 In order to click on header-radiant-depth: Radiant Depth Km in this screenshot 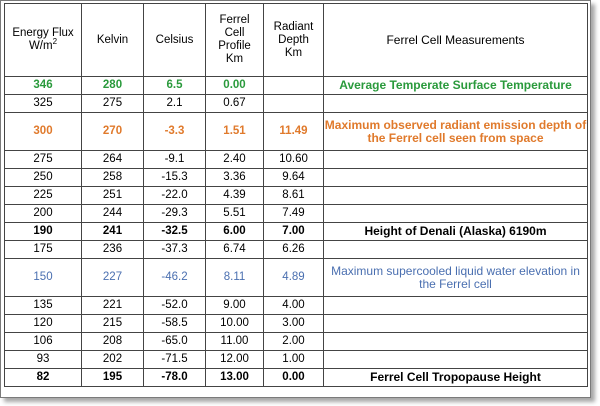, I will do `click(293, 40)`.